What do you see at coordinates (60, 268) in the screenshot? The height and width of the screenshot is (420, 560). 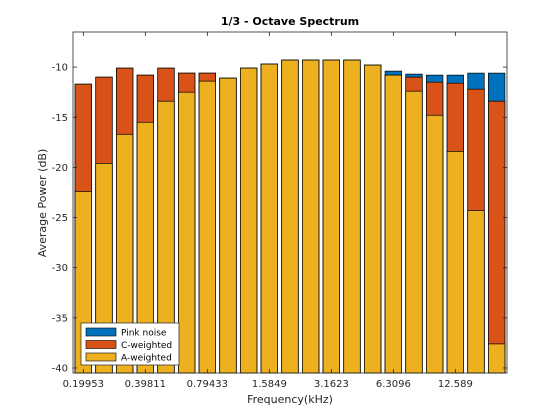 I see `y-tick-label: -30` at bounding box center [60, 268].